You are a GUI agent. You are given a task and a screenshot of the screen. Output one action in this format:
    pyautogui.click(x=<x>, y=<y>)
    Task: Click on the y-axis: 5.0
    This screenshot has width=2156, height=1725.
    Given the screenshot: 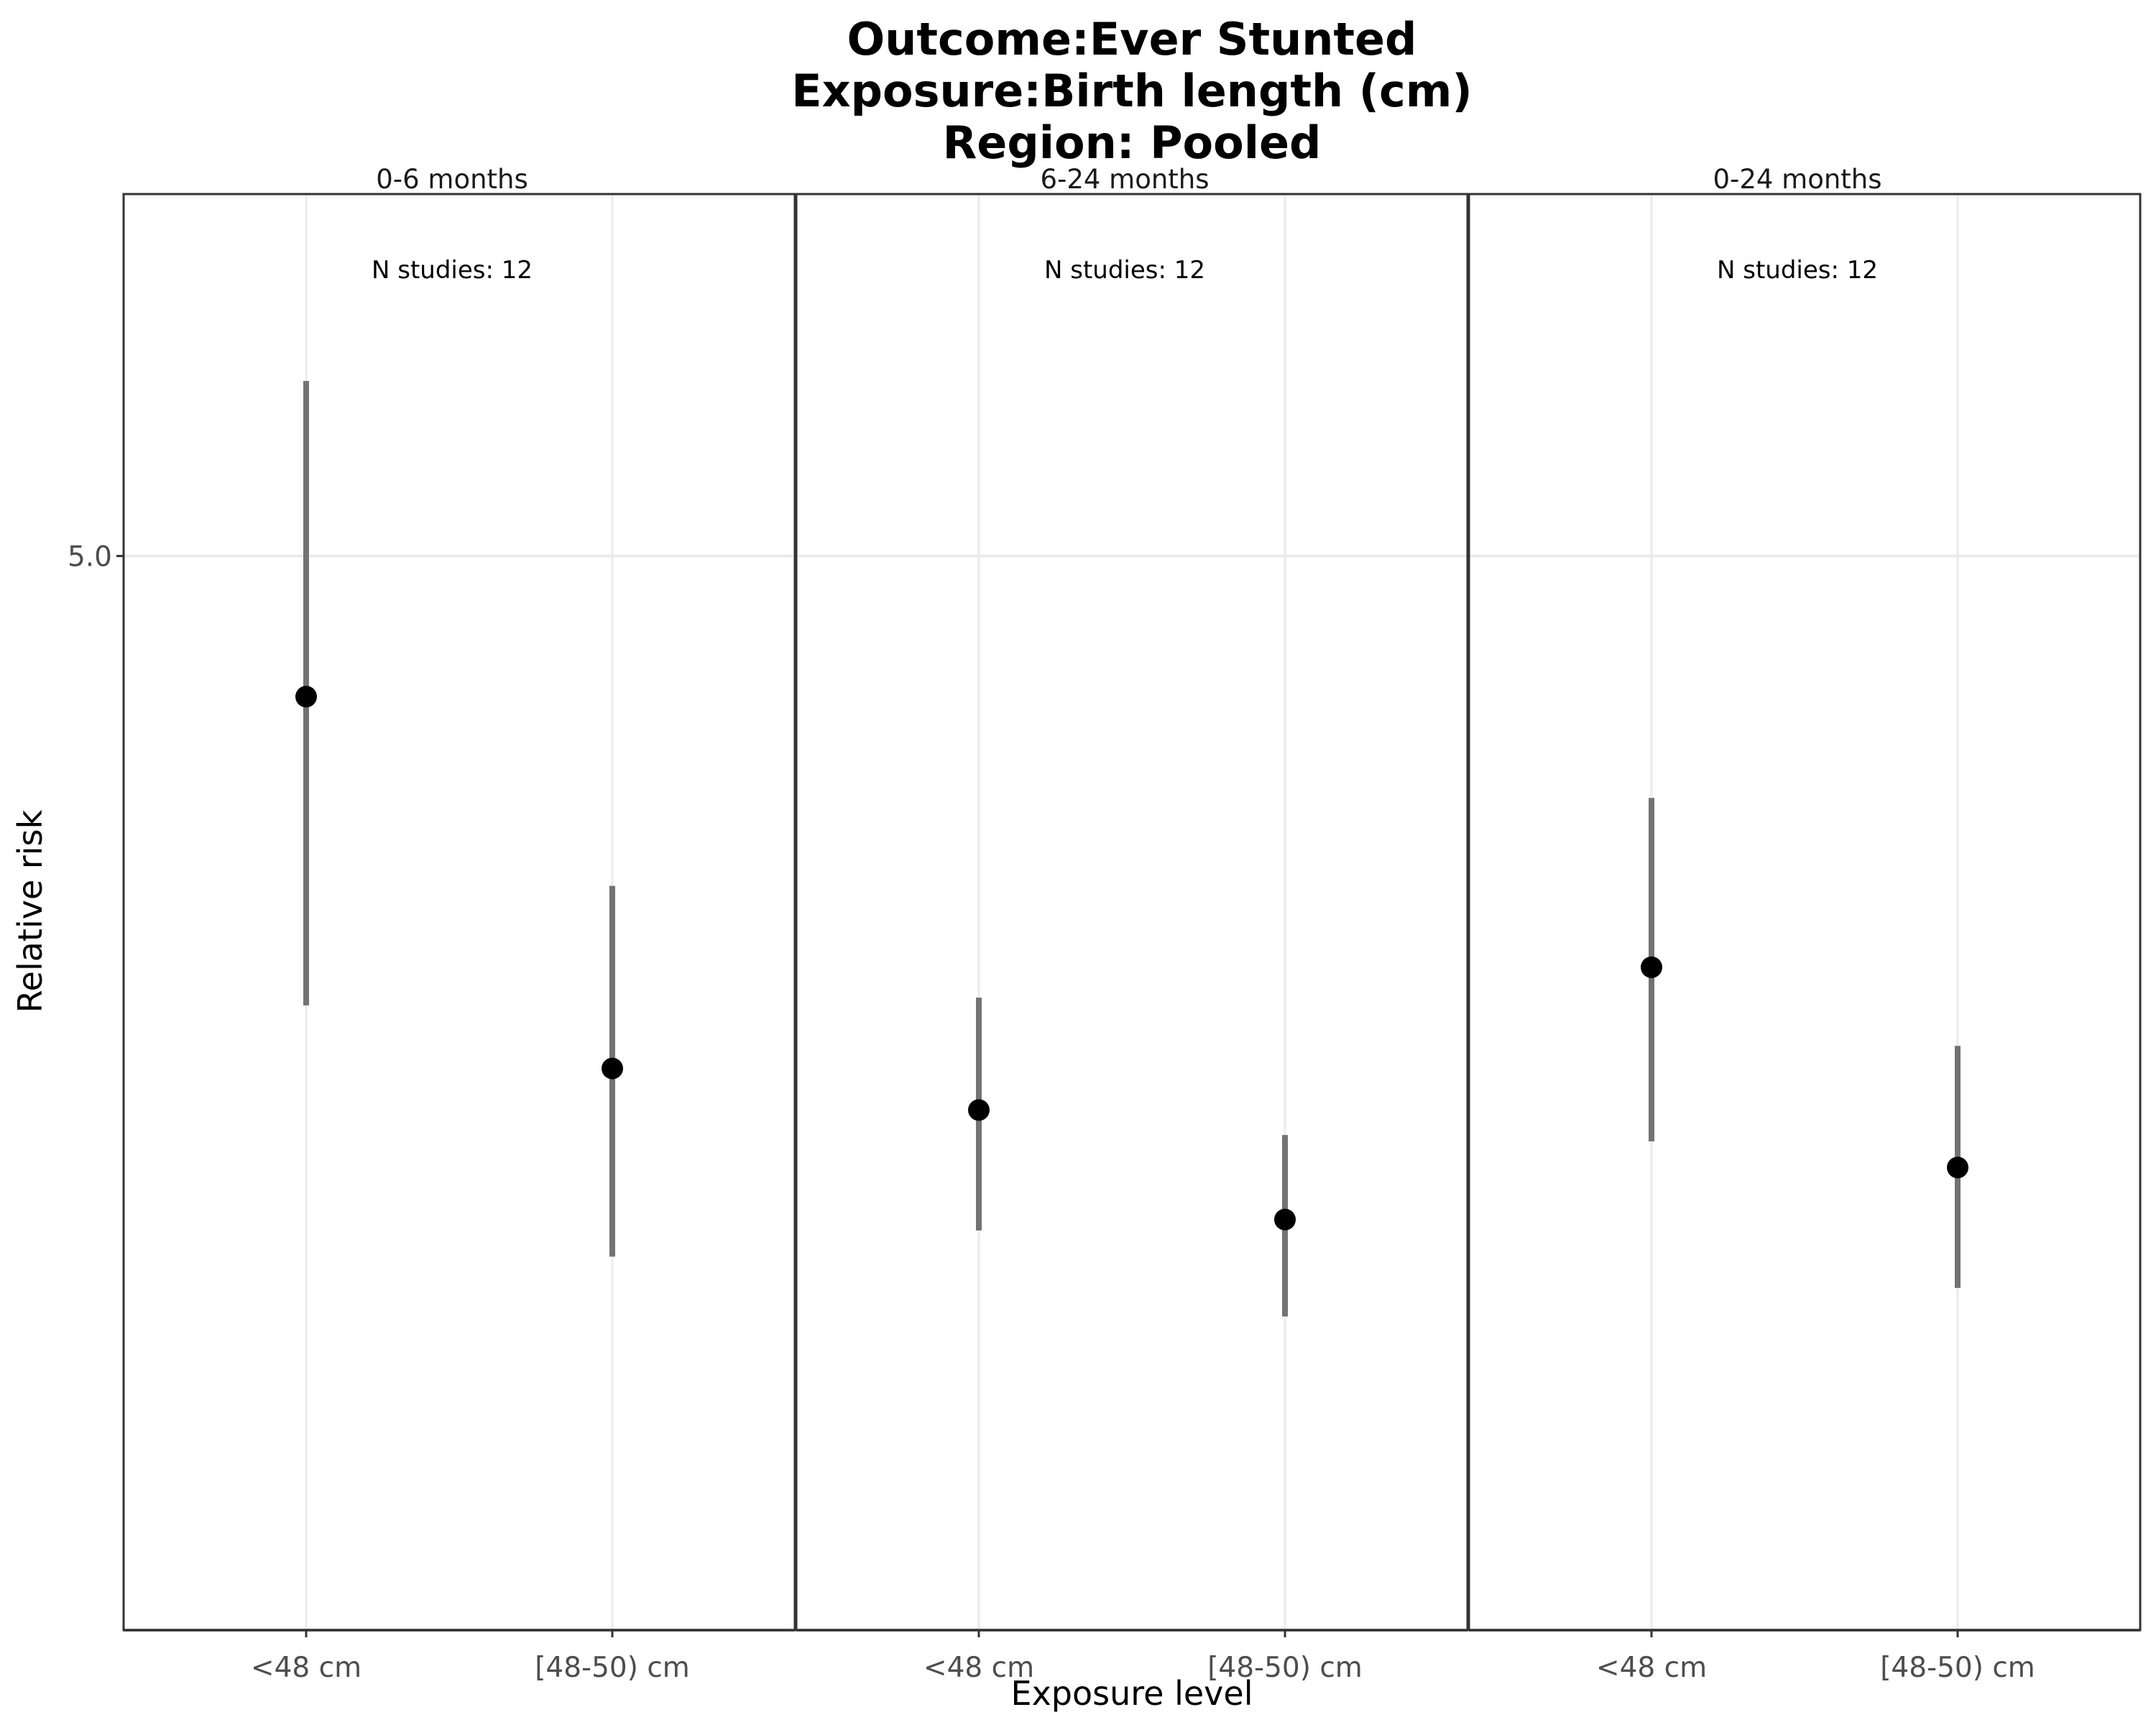 What is the action you would take?
    pyautogui.click(x=96, y=557)
    